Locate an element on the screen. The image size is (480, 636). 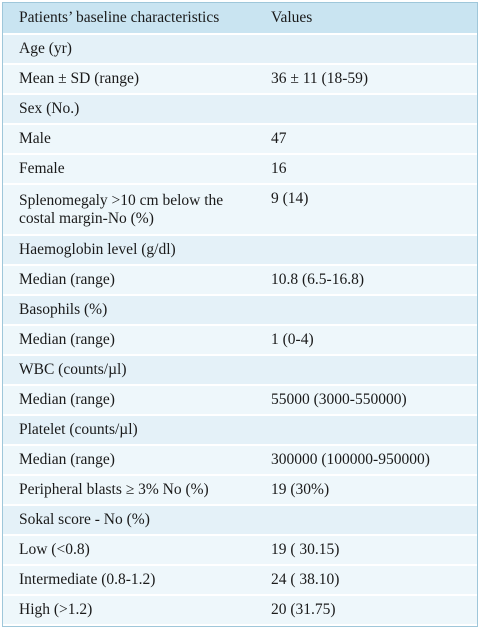
data-row: Median (range) 10.8 (6.5-16.8) is located at coordinates (240, 280).